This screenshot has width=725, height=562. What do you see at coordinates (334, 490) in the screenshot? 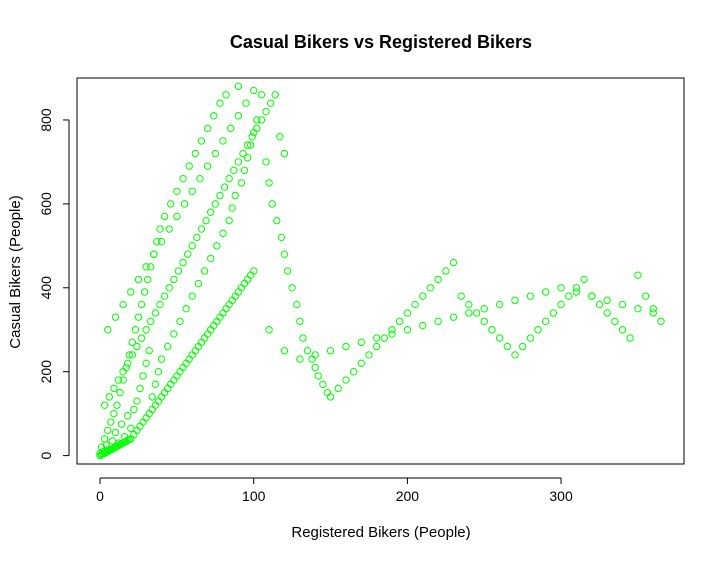
I see `x-axis: 0 100 200 300` at bounding box center [334, 490].